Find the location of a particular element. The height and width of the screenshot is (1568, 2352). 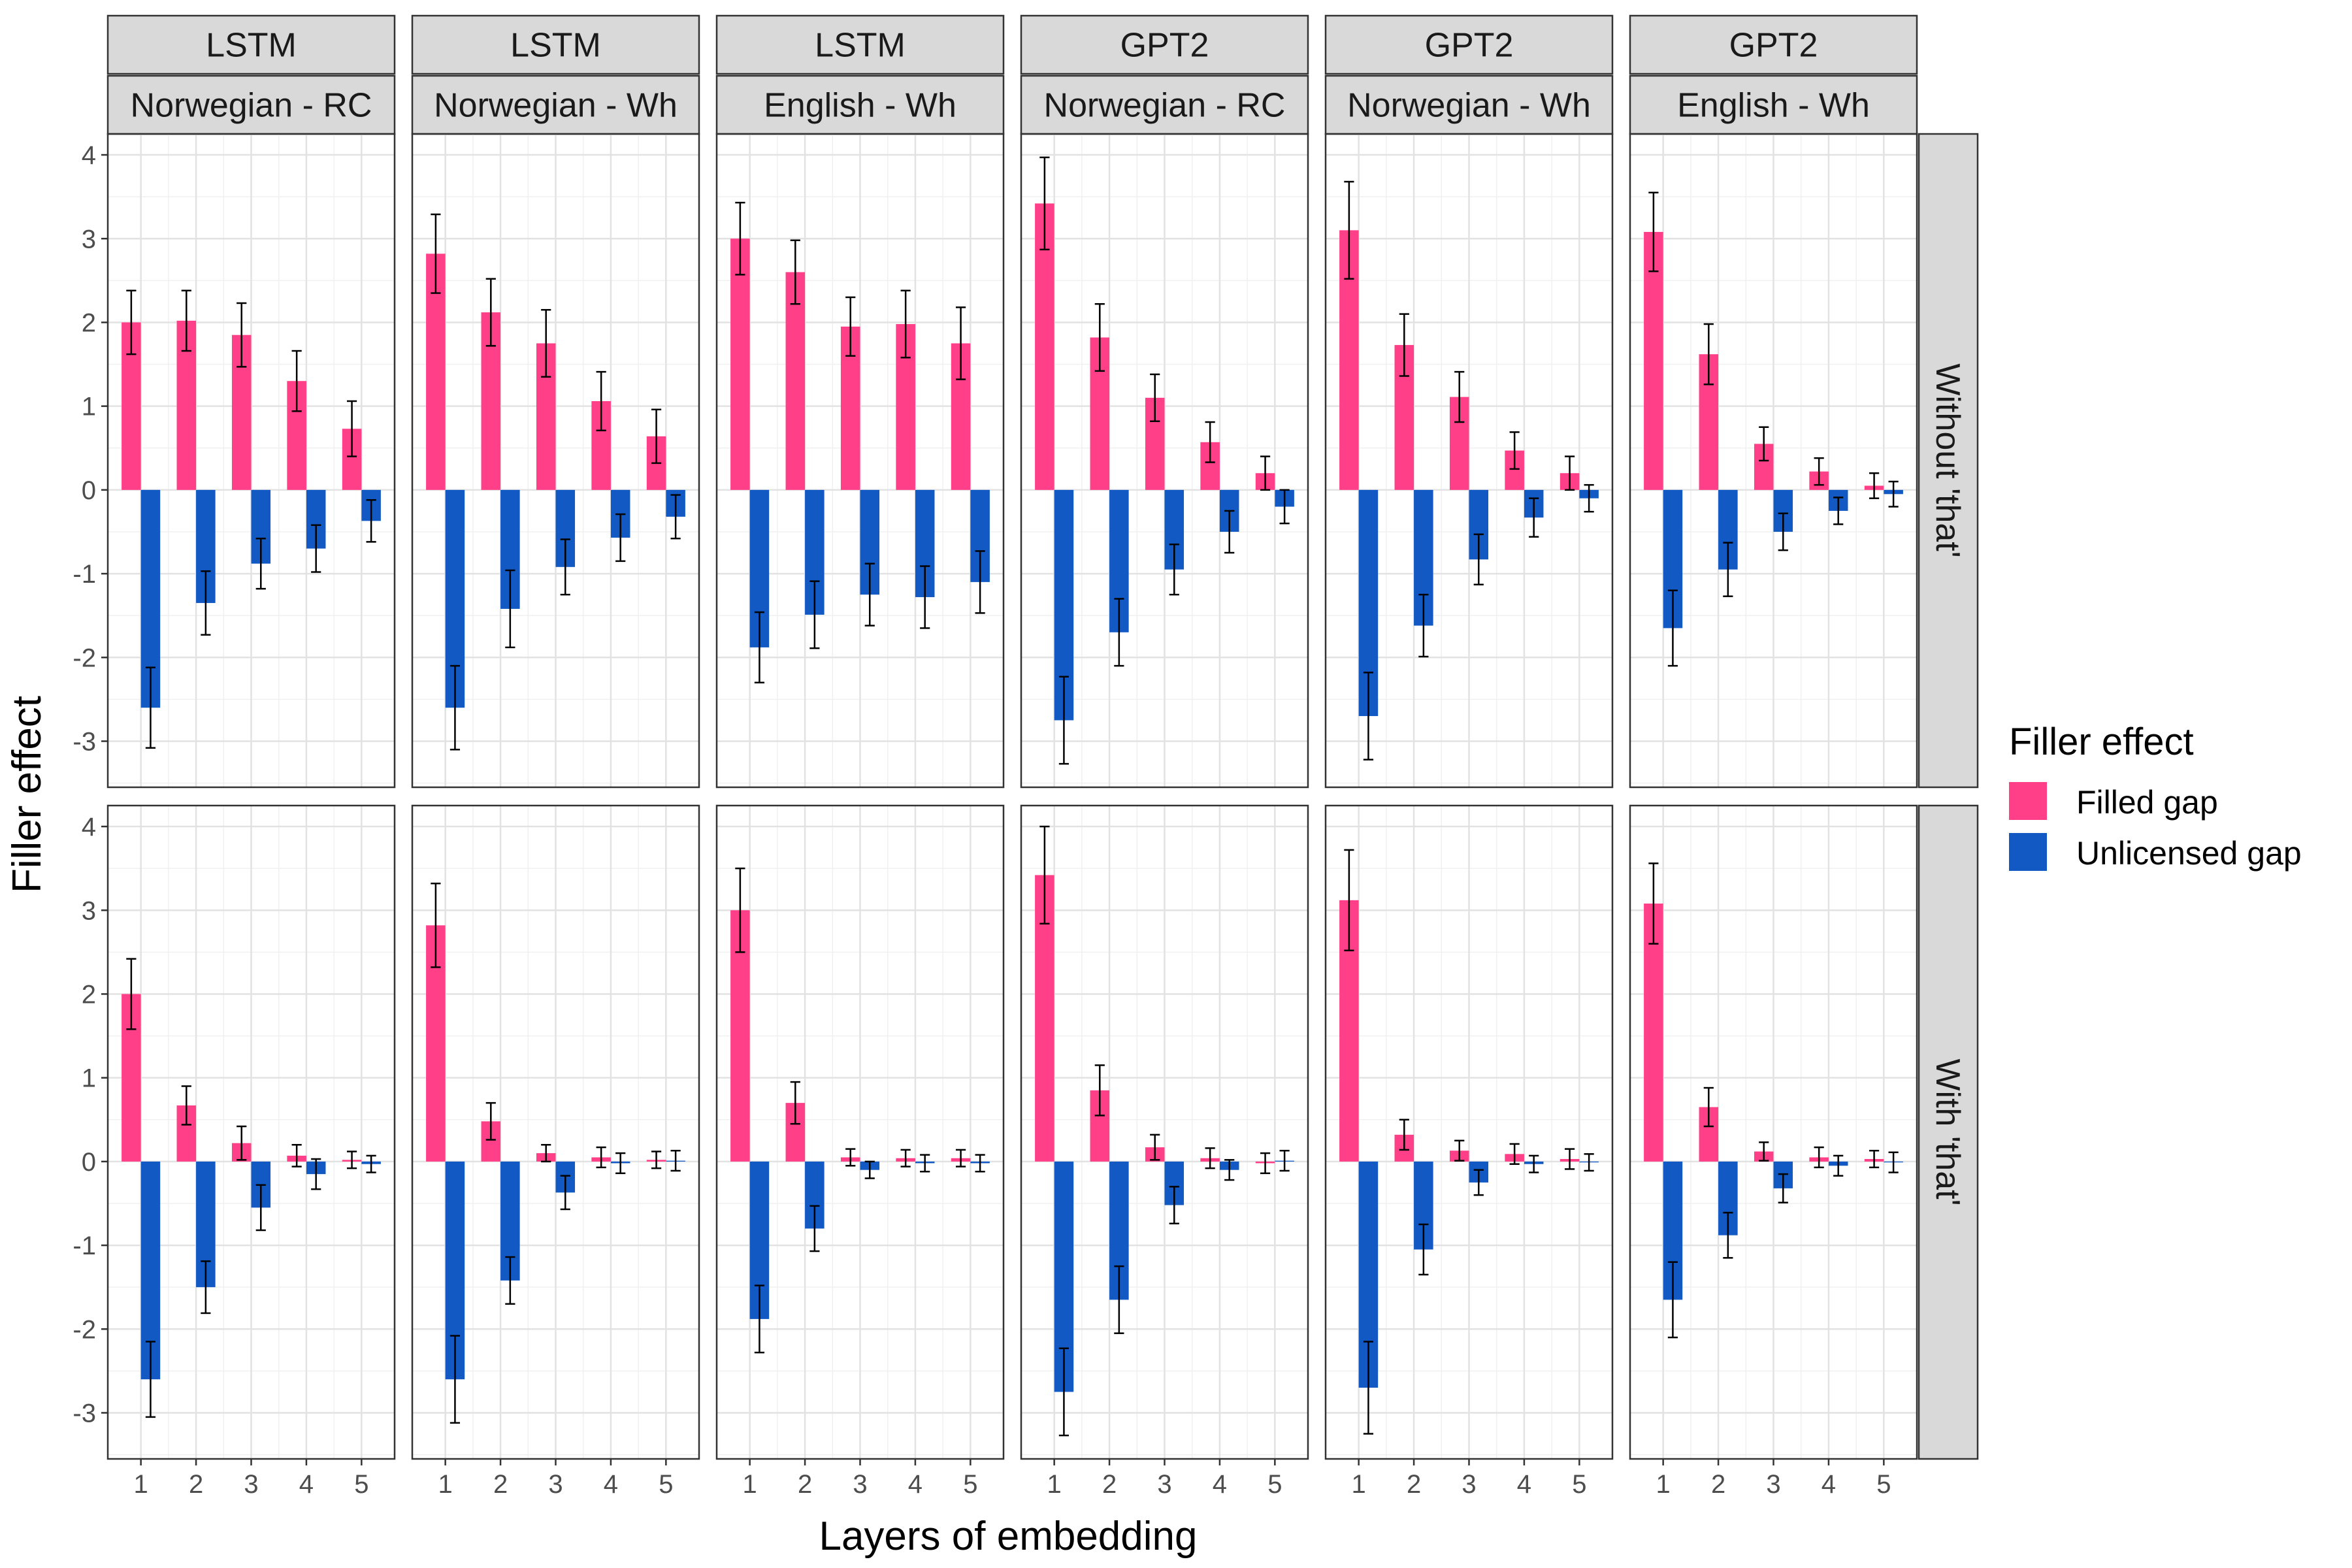

strip-row-label: Without 'that' is located at coordinates (1948, 460).